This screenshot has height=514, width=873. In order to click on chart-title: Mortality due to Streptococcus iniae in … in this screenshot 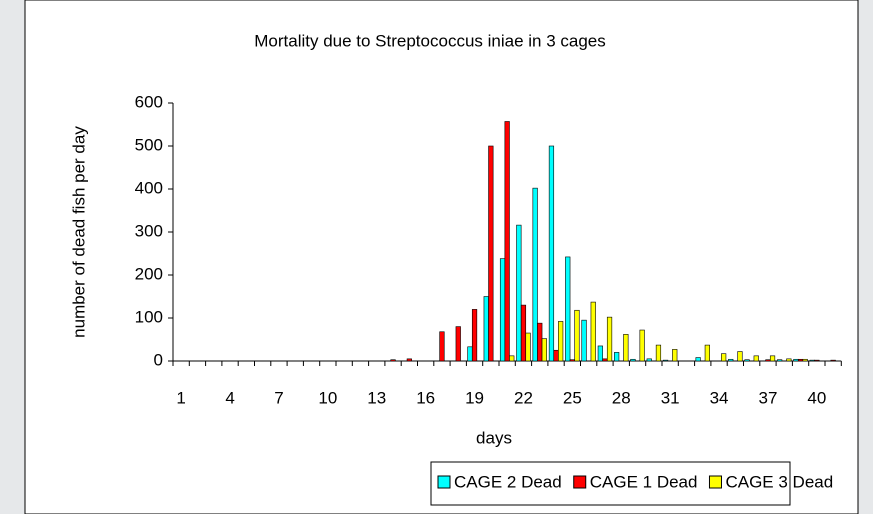, I will do `click(430, 40)`.